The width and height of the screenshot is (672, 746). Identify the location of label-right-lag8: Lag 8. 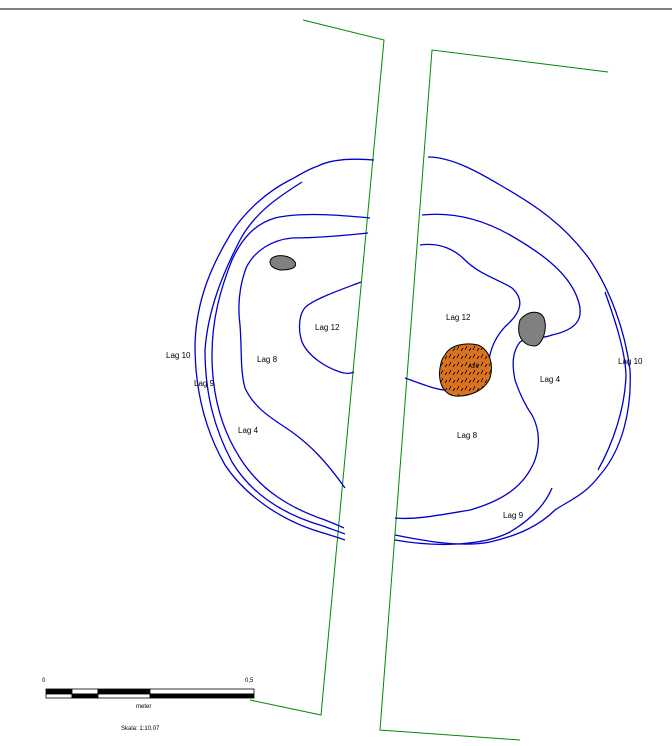
(467, 435).